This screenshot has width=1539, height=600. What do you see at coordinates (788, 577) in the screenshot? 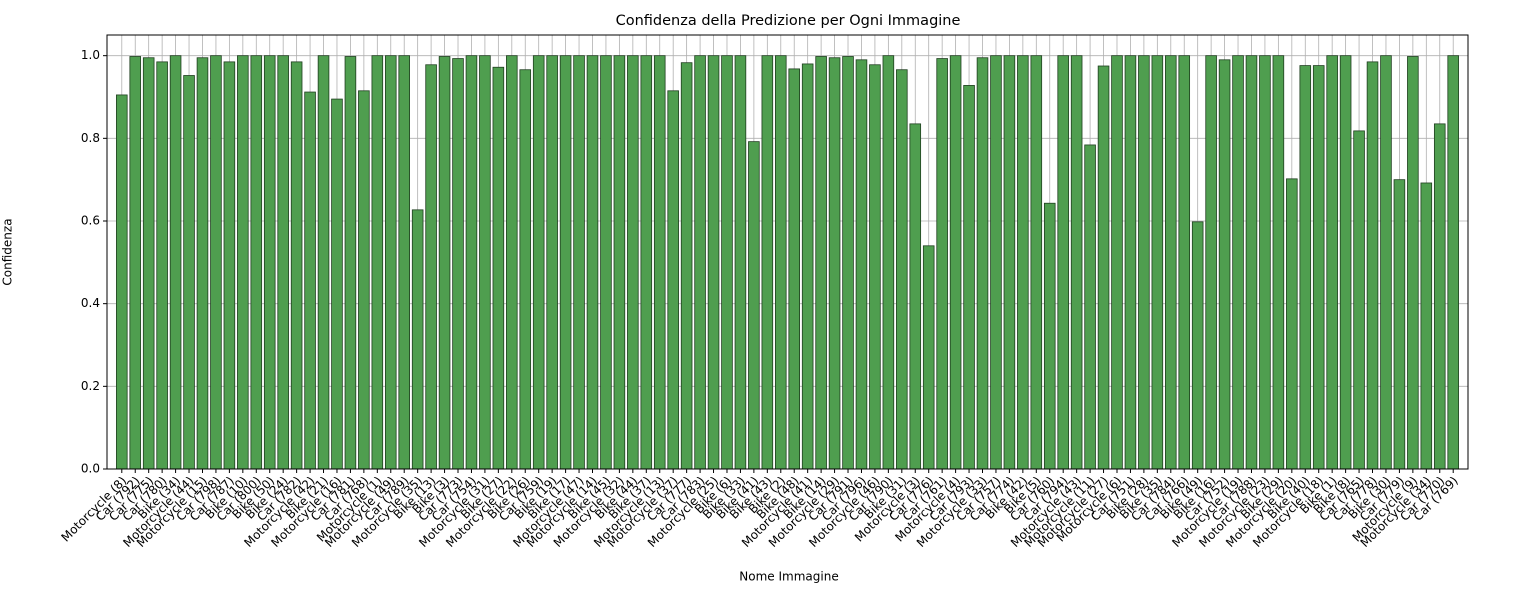
I see `x-axis-label: Nome Immagine` at bounding box center [788, 577].